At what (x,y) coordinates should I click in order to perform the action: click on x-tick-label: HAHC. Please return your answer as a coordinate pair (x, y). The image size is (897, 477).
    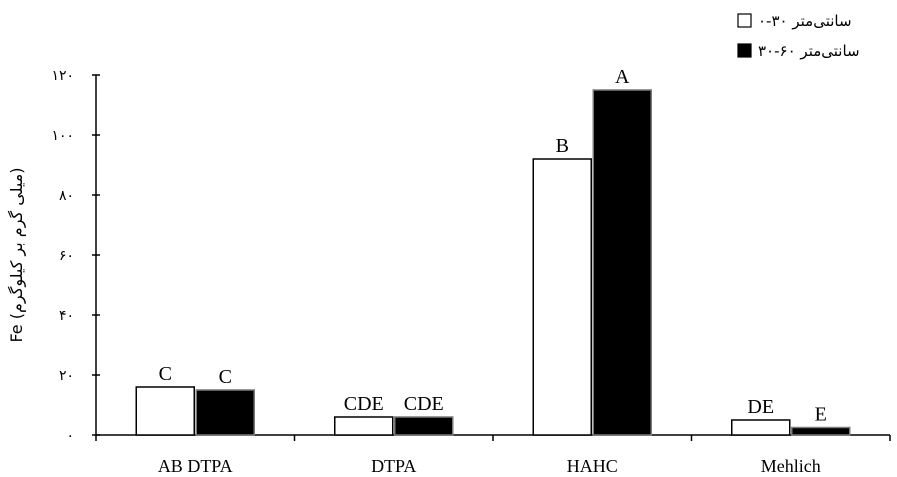
    Looking at the image, I should click on (592, 466).